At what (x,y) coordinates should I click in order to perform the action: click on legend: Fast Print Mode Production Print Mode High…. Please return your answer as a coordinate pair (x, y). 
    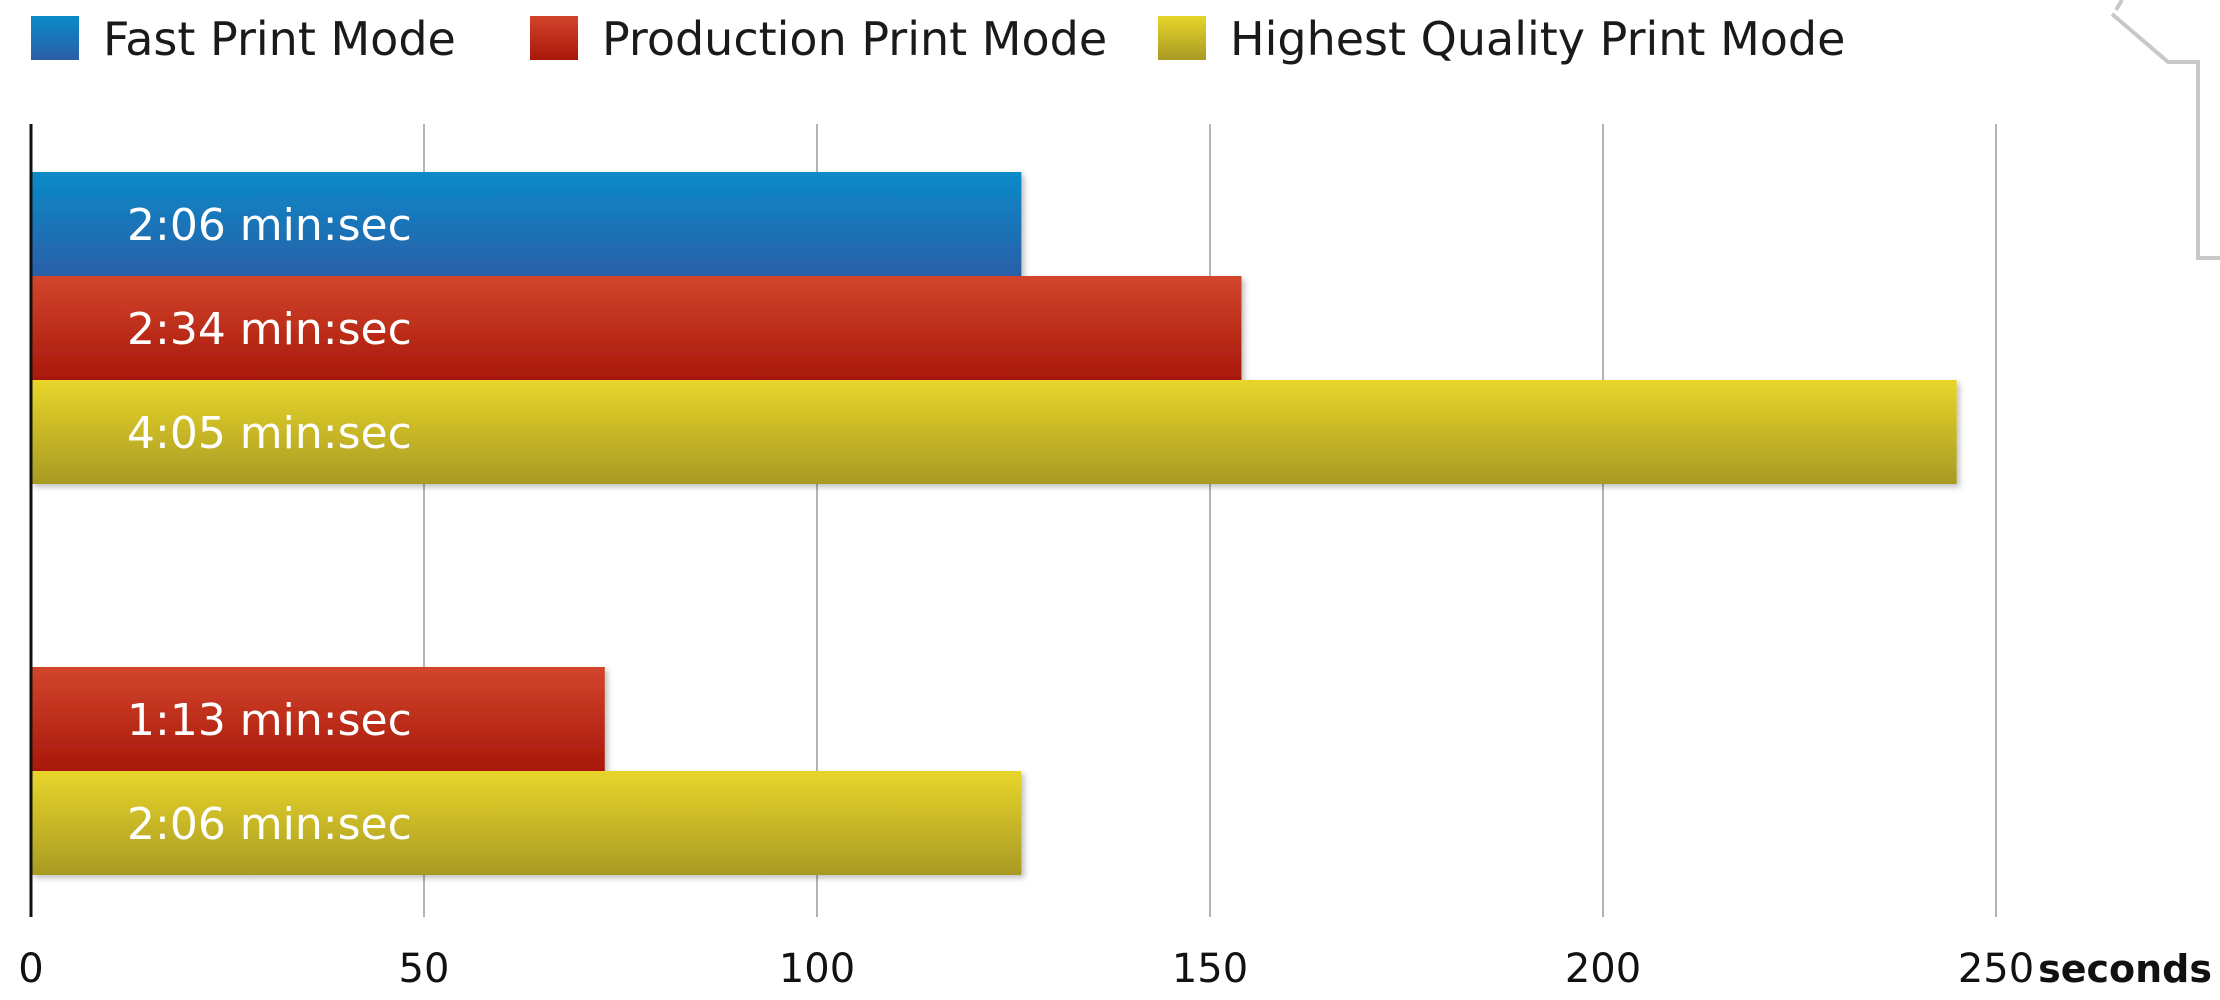
    Looking at the image, I should click on (938, 39).